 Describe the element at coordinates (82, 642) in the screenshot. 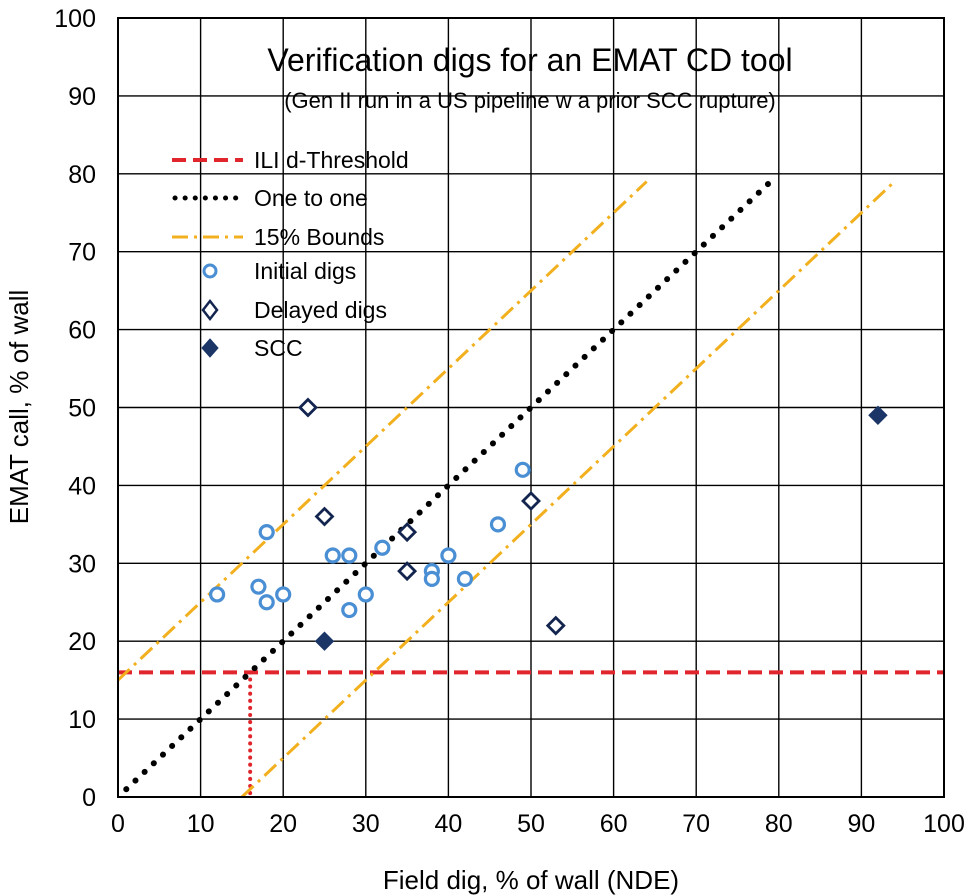

I see `y-tick-label: 20` at that location.